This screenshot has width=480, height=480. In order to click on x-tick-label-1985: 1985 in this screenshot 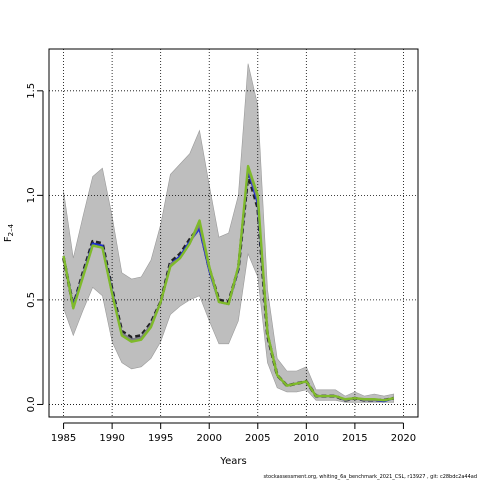, I will do `click(63, 438)`.